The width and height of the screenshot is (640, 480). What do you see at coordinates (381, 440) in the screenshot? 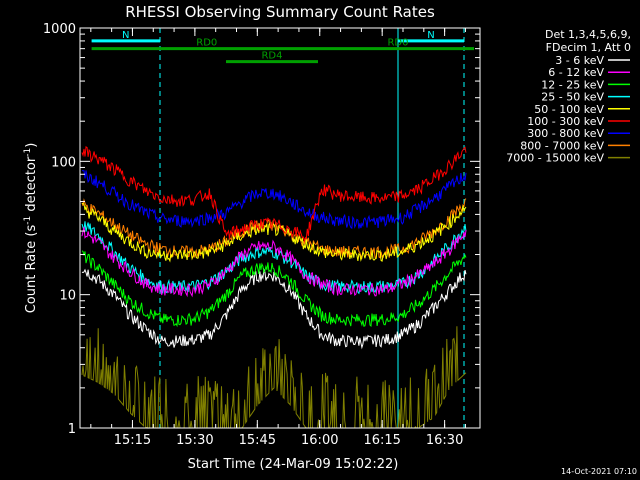
I see `x-tick-label-4: 16:15` at bounding box center [381, 440].